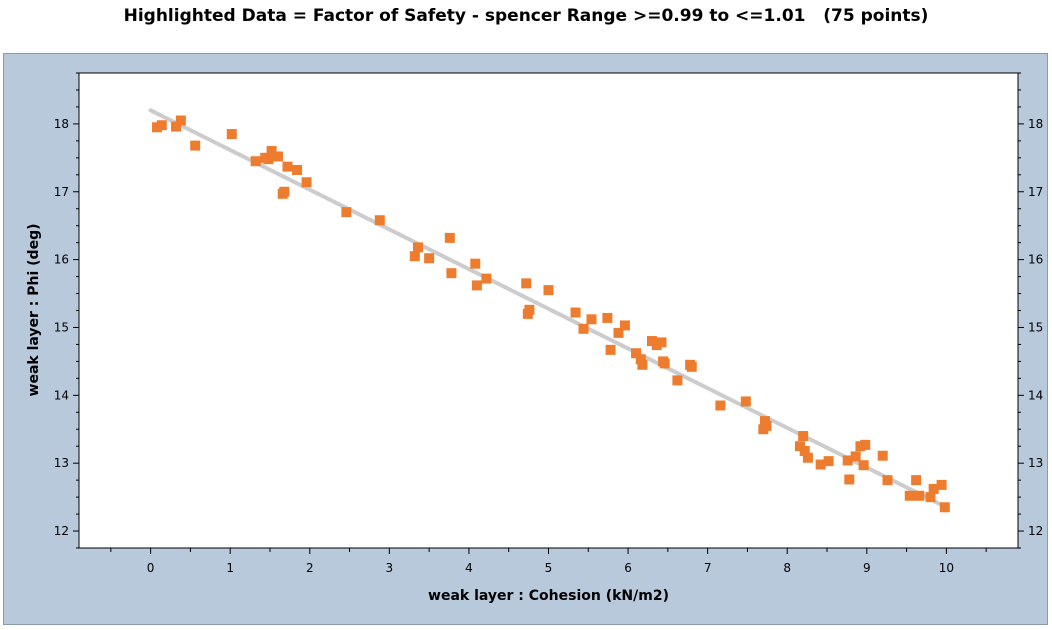 The image size is (1052, 630). I want to click on x-tick-label: 3, so click(390, 568).